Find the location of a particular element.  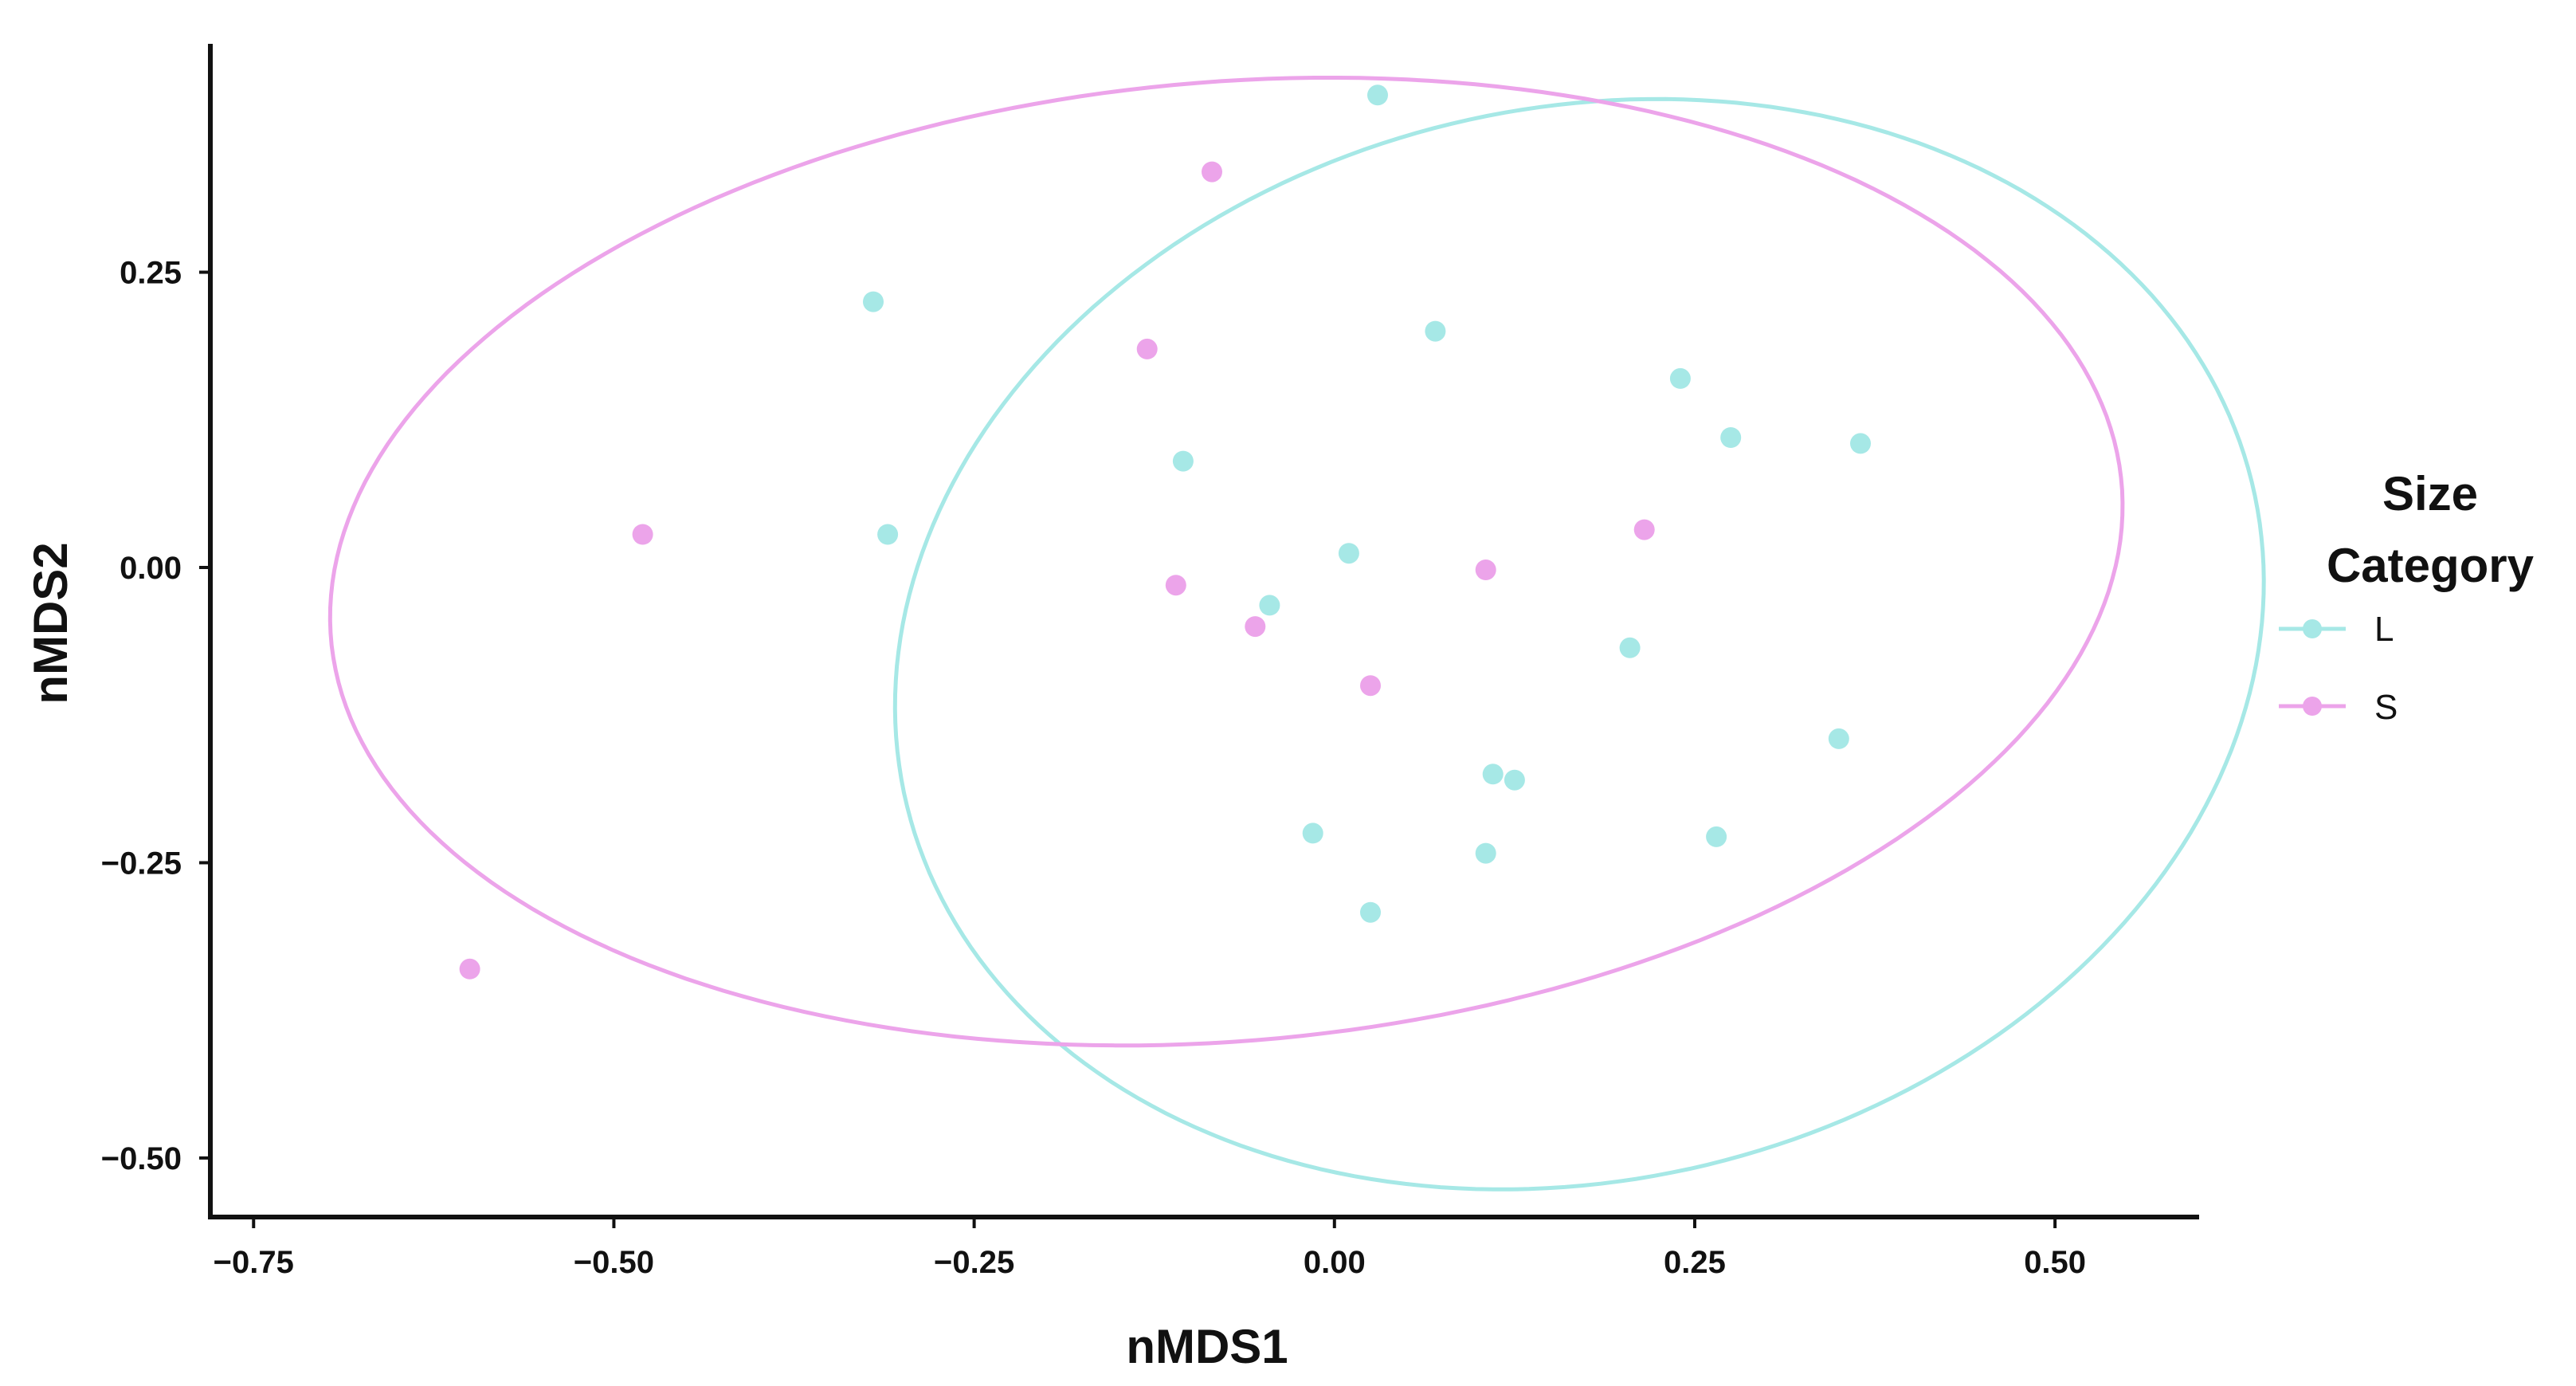

legend-title-line-1: Size is located at coordinates (2430, 493).